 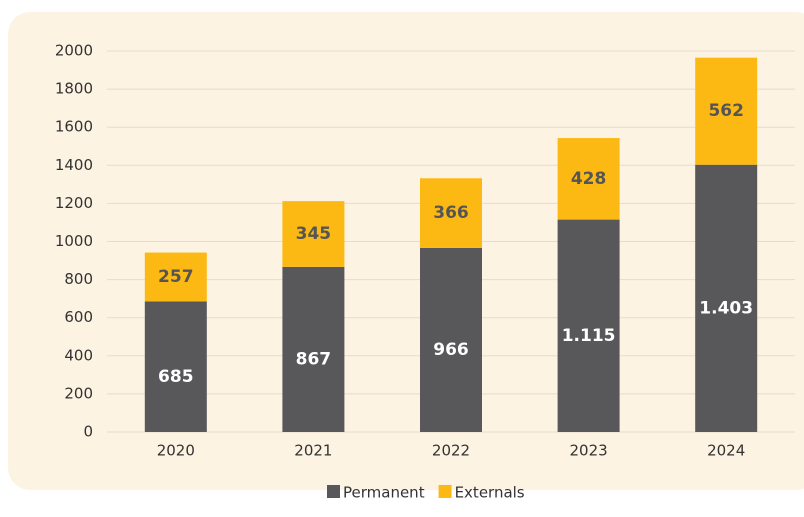 I want to click on y-tick-label: 1400, so click(x=74, y=165).